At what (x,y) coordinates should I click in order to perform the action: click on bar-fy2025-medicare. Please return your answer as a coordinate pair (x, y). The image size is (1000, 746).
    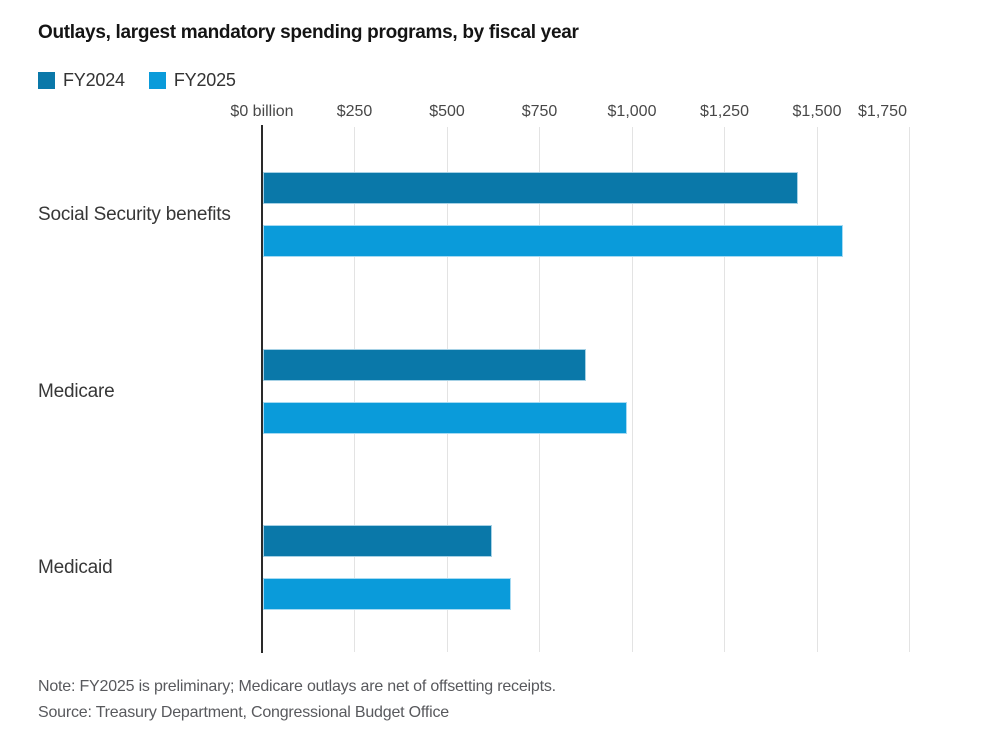
    Looking at the image, I should click on (445, 418).